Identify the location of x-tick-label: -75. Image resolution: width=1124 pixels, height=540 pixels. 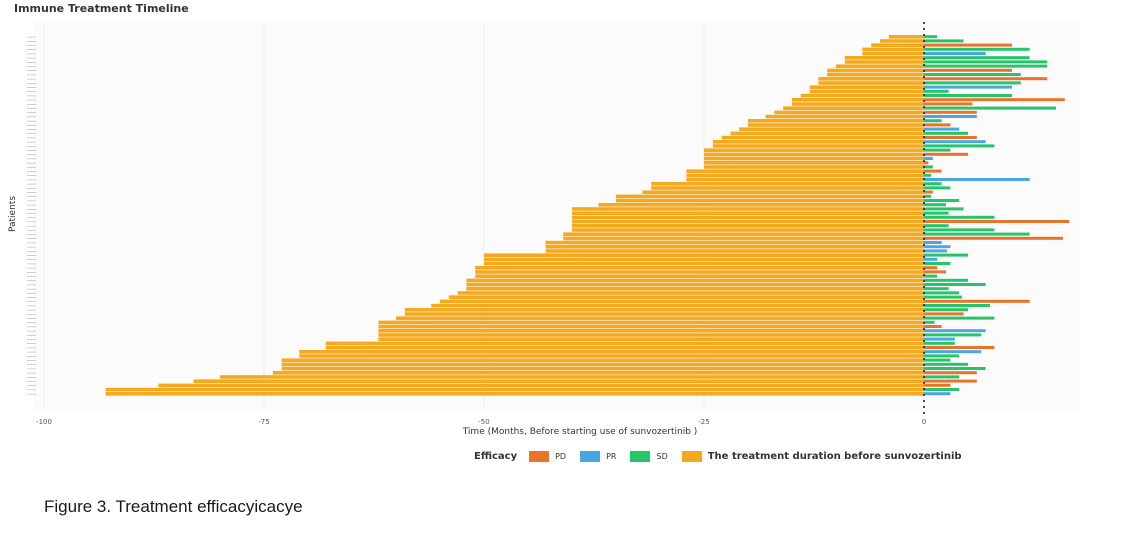
(263, 422).